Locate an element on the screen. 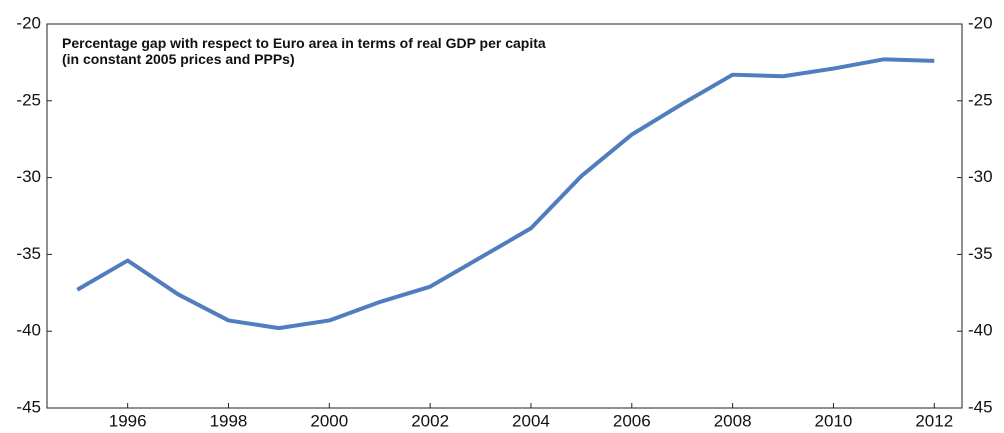 Image resolution: width=1004 pixels, height=433 pixels. y-tick-label: -40 is located at coordinates (28, 330).